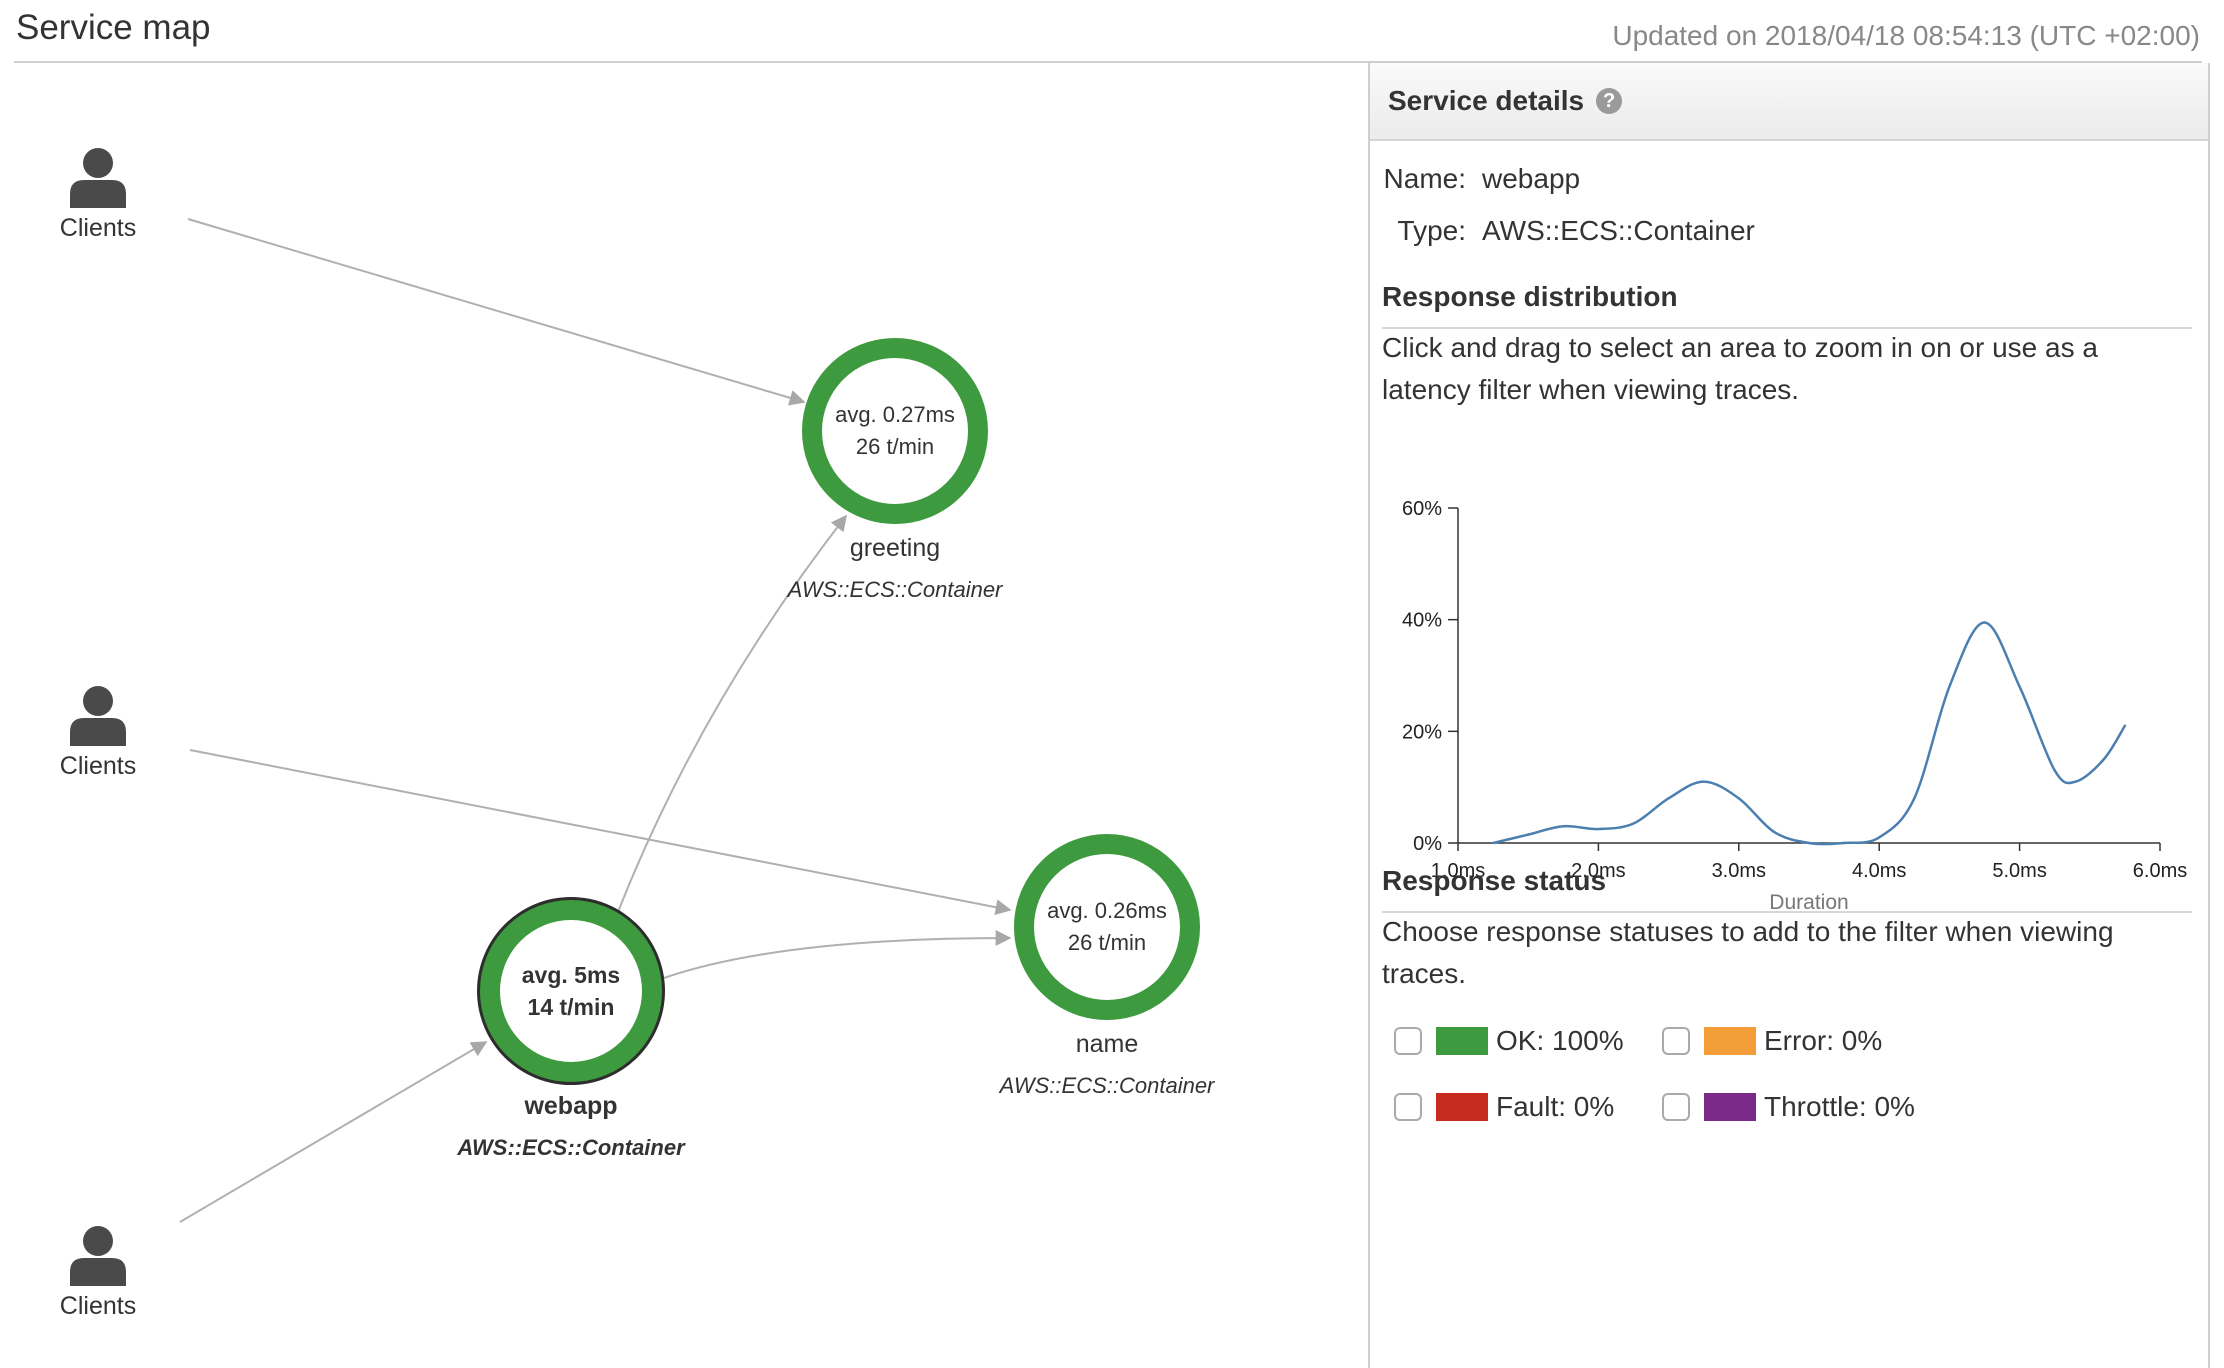 The image size is (2224, 1368). I want to click on x-tick-label: 5.0ms, so click(2019, 871).